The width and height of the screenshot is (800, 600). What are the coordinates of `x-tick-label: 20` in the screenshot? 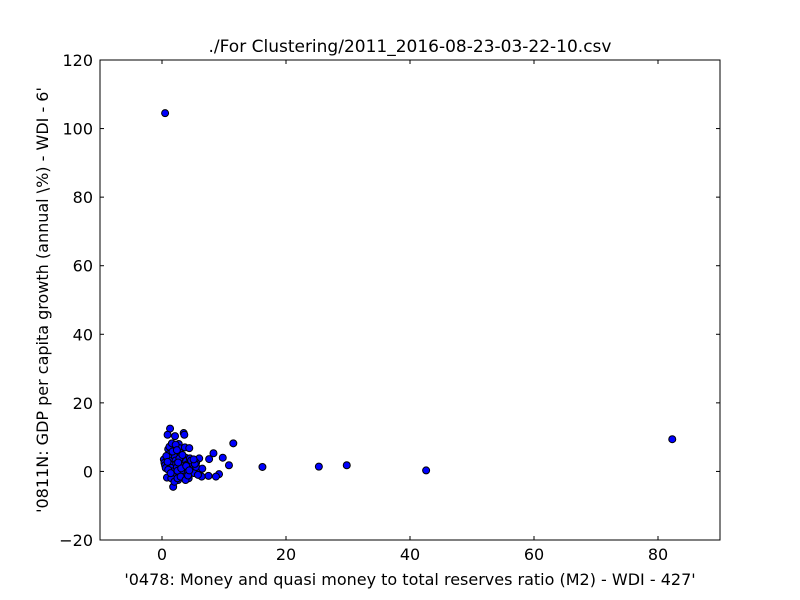 It's located at (286, 554).